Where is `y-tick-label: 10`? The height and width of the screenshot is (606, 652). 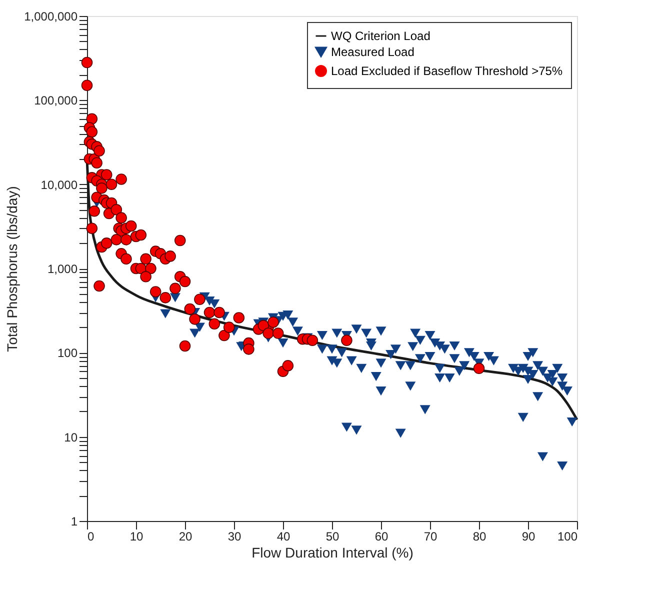
y-tick-label: 10 is located at coordinates (71, 437).